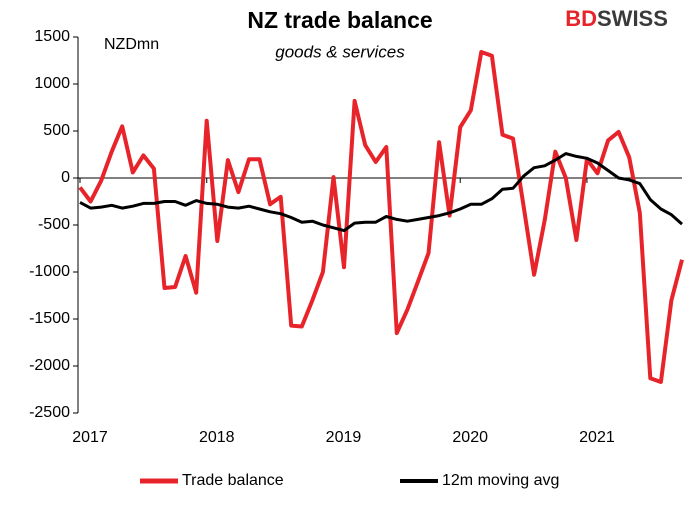 Image resolution: width=700 pixels, height=505 pixels. What do you see at coordinates (49, 412) in the screenshot?
I see `y-tick-label: -2500` at bounding box center [49, 412].